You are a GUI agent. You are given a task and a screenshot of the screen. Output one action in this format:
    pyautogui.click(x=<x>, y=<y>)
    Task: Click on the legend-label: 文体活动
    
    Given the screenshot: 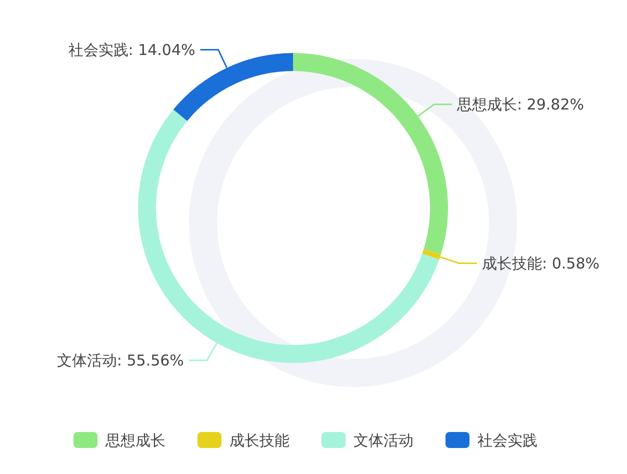 What is the action you would take?
    pyautogui.click(x=384, y=440)
    